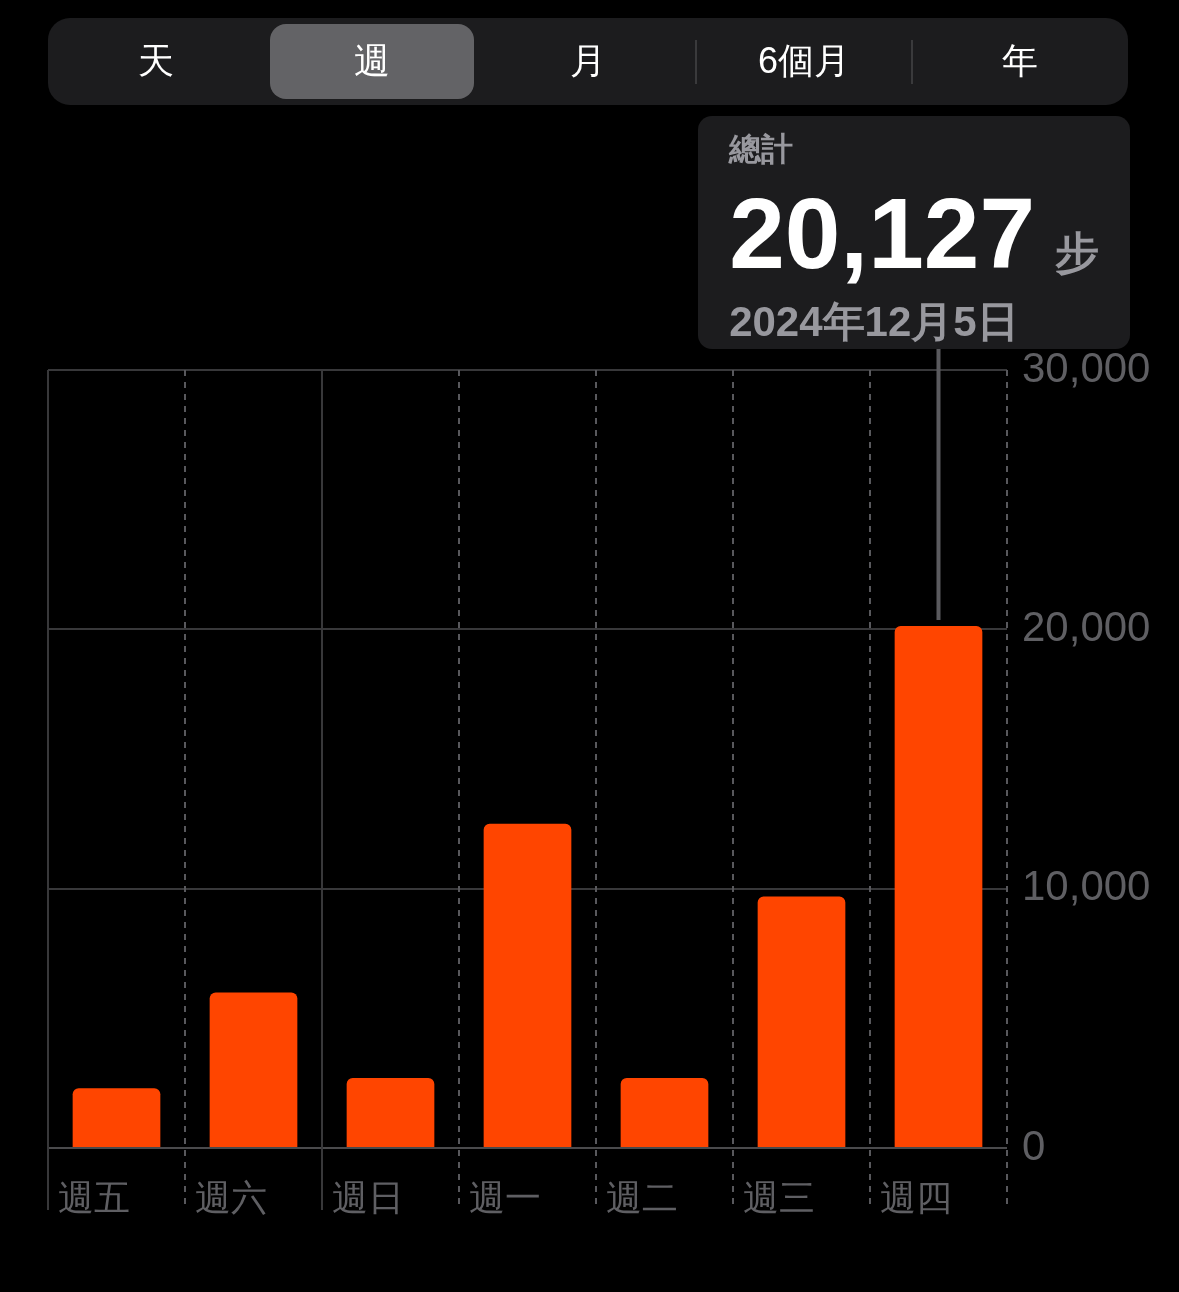 The height and width of the screenshot is (1292, 1179). Describe the element at coordinates (1077, 252) in the screenshot. I see `text: 步` at that location.